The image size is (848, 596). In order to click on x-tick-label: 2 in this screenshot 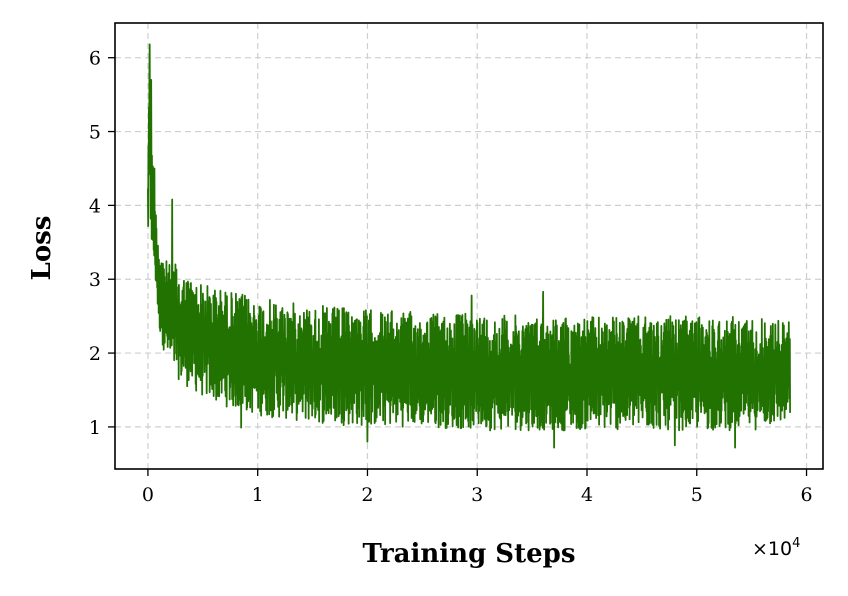, I will do `click(367, 495)`.